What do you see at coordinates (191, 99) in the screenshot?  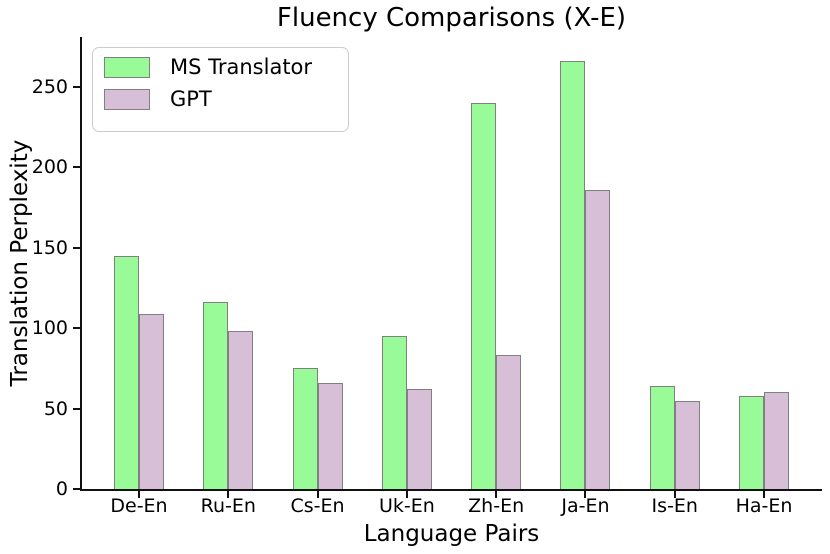 I see `legend-label-gpt: GPT` at bounding box center [191, 99].